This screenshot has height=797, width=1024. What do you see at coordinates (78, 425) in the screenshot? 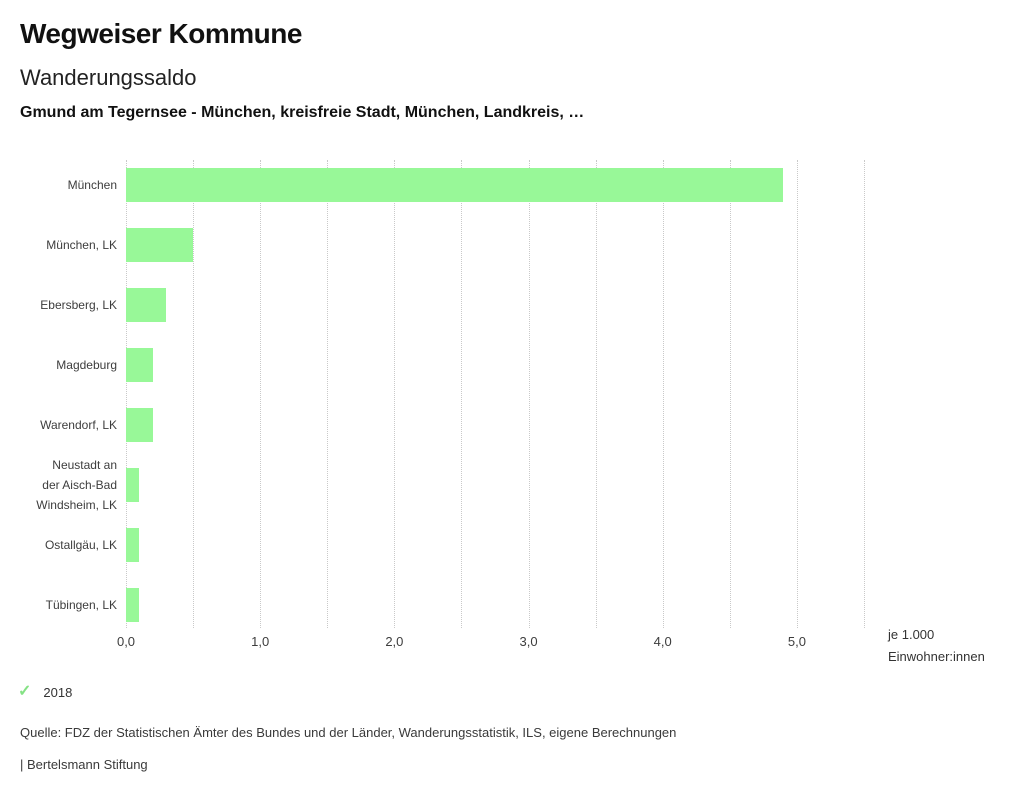
I see `category-label: Warendorf, LK` at bounding box center [78, 425].